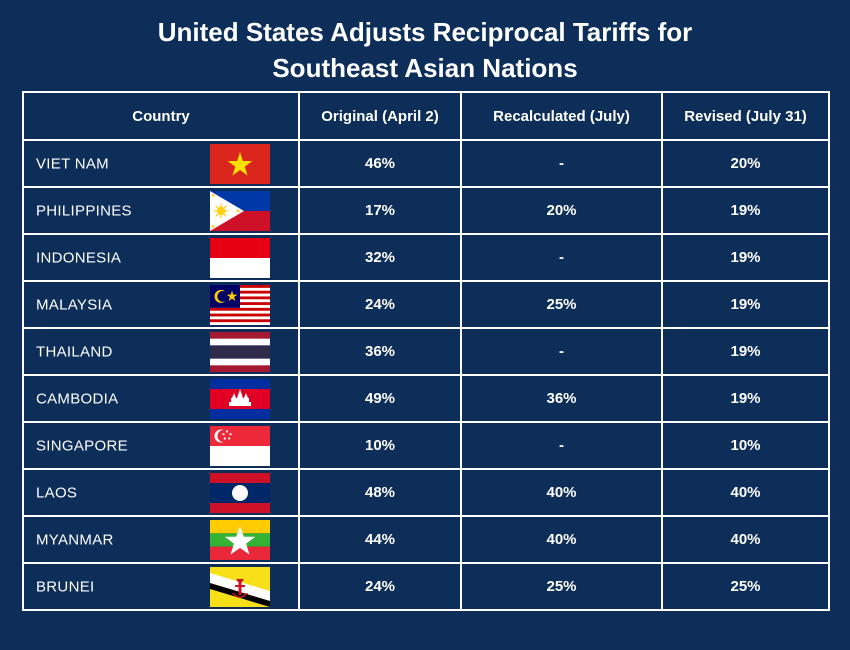 The width and height of the screenshot is (850, 650). Describe the element at coordinates (65, 586) in the screenshot. I see `country-name: BRUNEI` at that location.